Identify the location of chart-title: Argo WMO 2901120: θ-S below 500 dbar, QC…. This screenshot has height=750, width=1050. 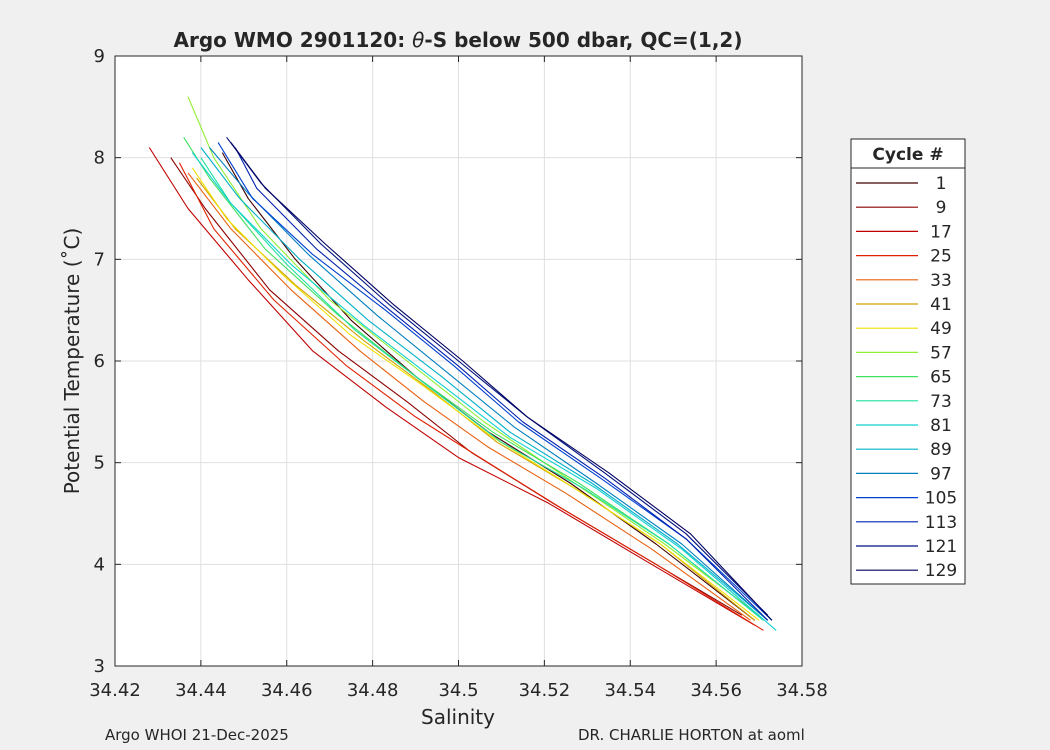
(458, 40).